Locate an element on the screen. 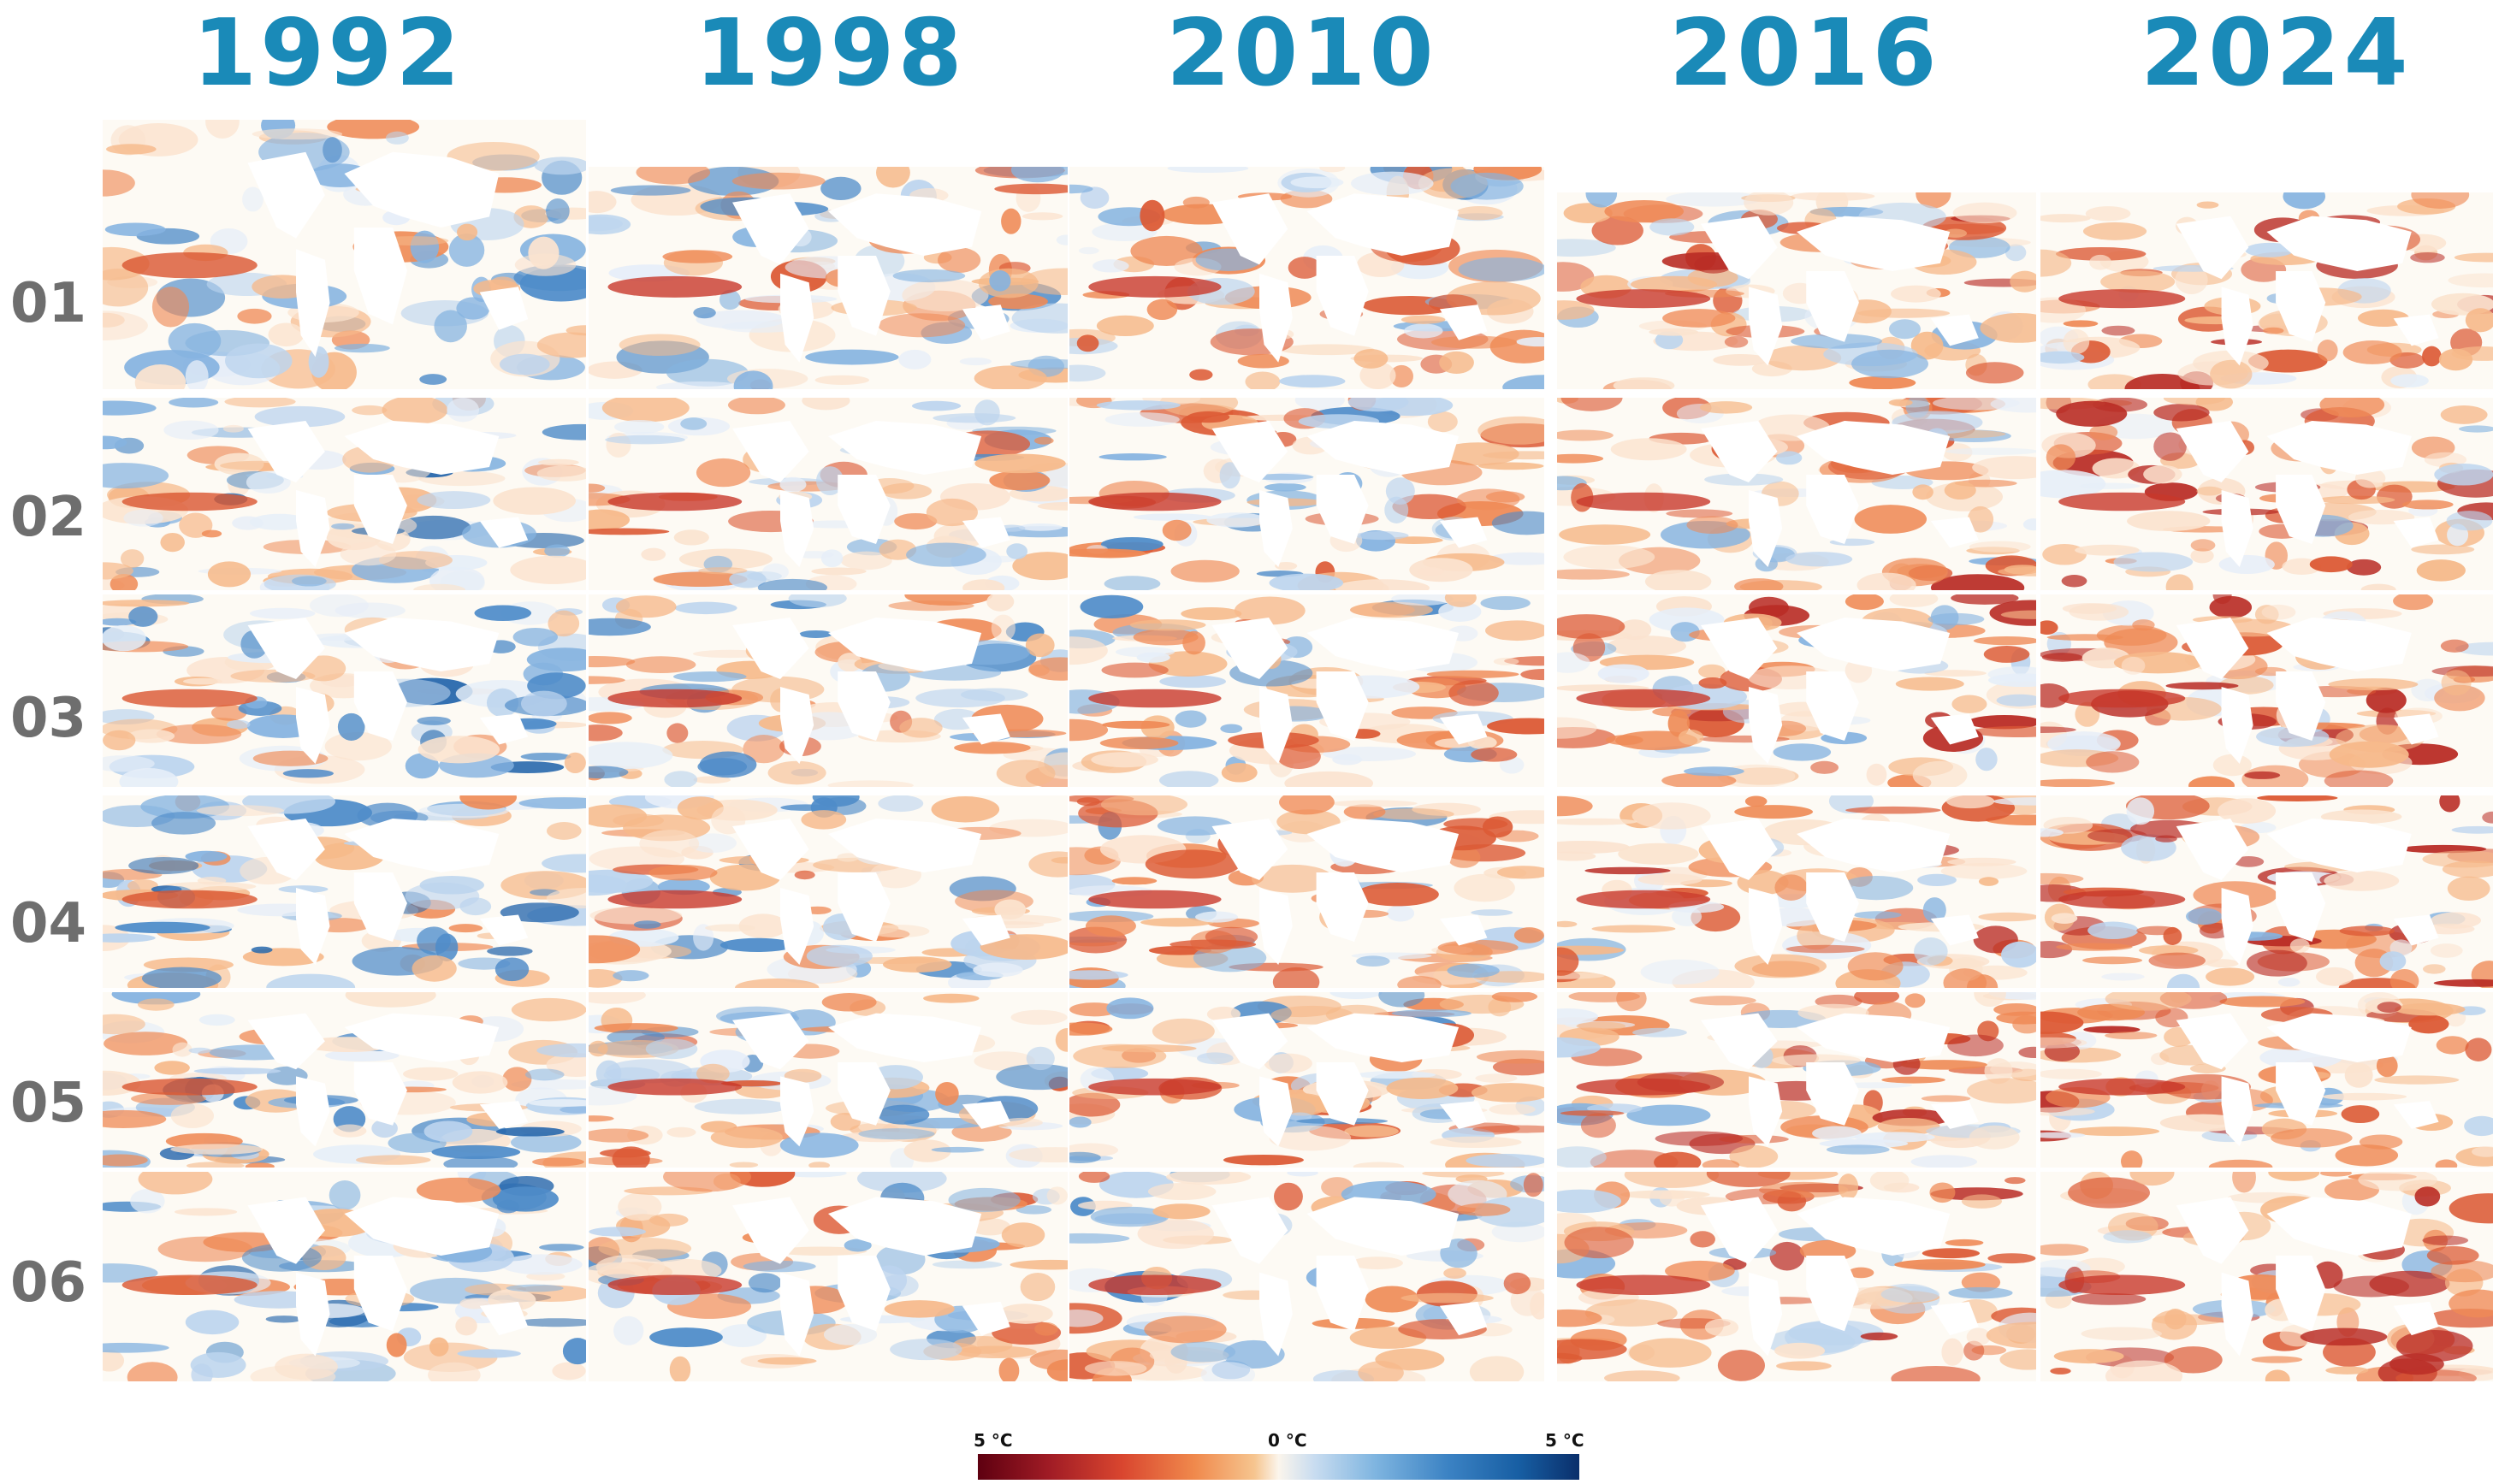 The image size is (2493, 1484). month-label-06: 06 is located at coordinates (48, 1283).